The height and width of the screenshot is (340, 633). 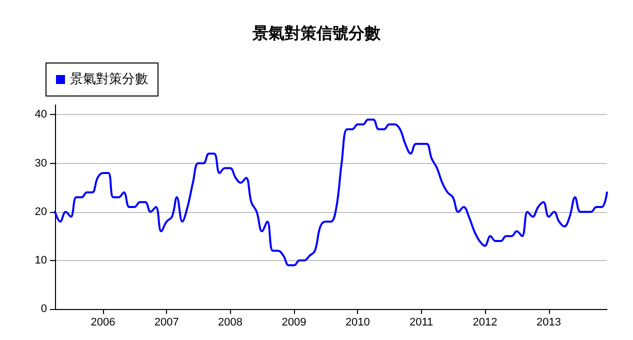 I want to click on y-tick-label: 10, so click(x=40, y=260).